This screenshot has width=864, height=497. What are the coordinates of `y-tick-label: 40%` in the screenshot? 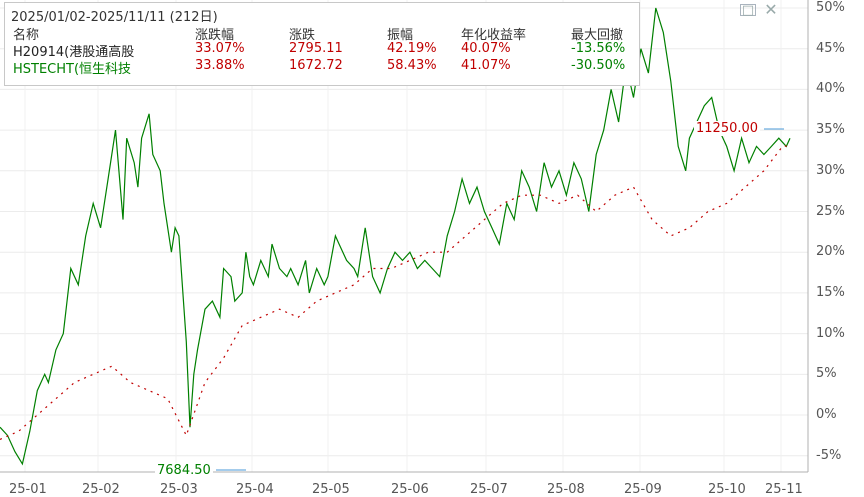 It's located at (830, 89).